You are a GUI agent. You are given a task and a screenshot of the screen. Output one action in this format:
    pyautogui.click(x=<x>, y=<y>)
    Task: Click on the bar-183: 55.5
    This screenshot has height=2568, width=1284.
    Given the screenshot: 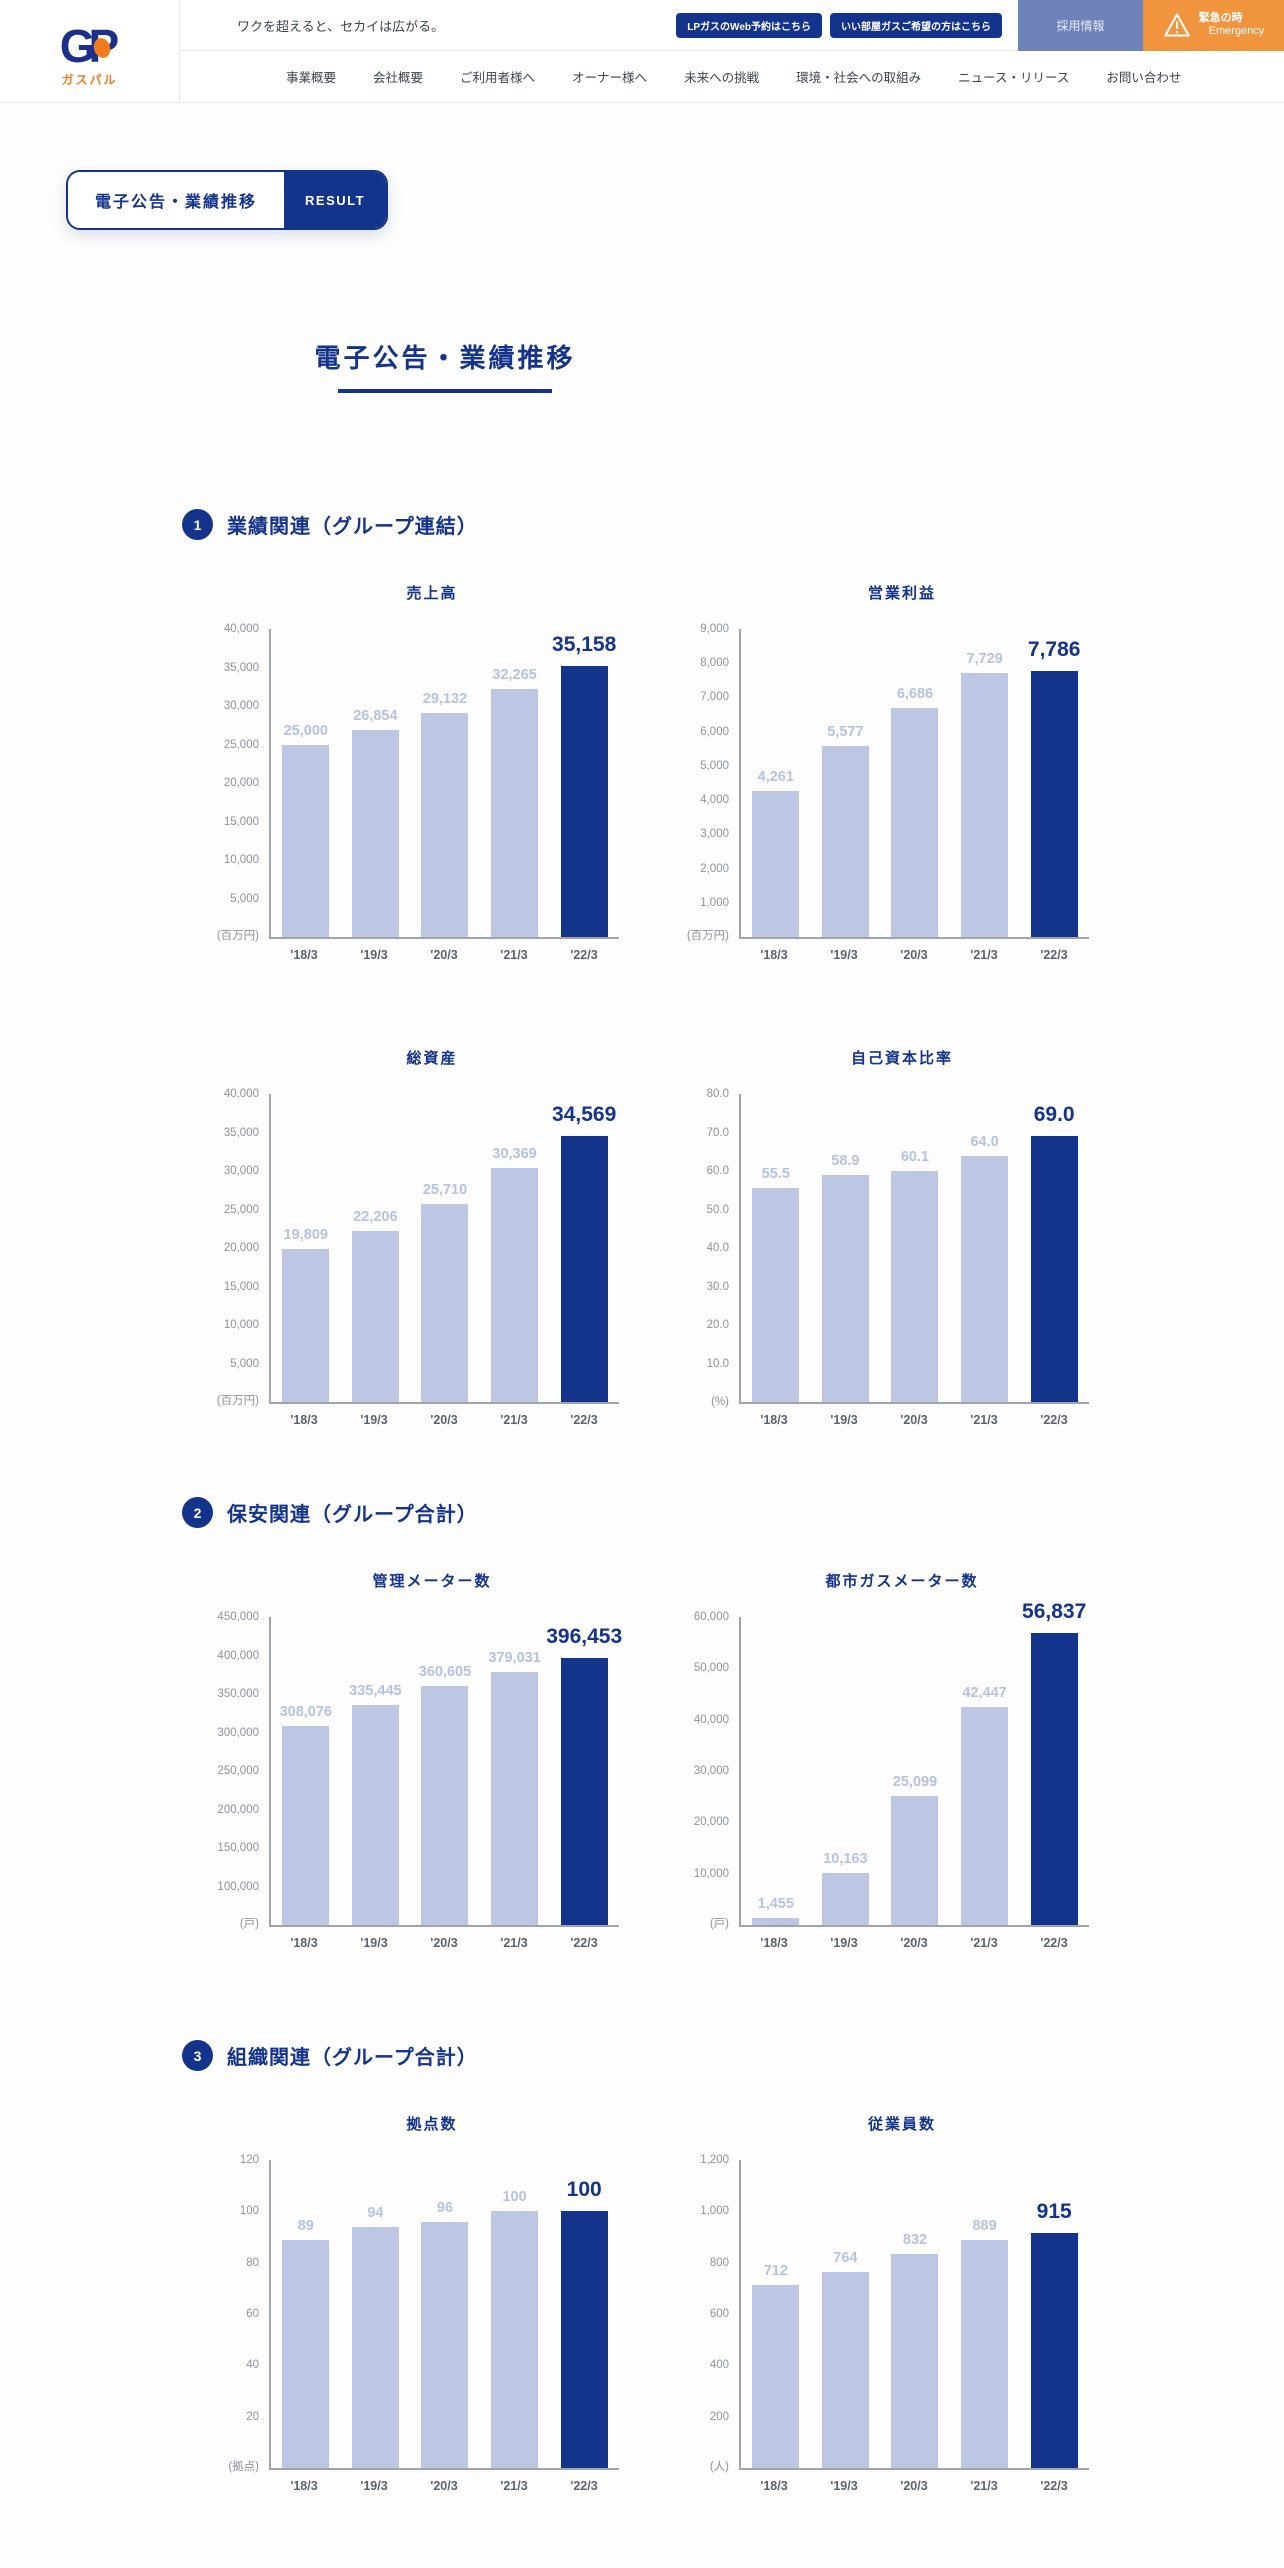 What is the action you would take?
    pyautogui.click(x=776, y=1284)
    